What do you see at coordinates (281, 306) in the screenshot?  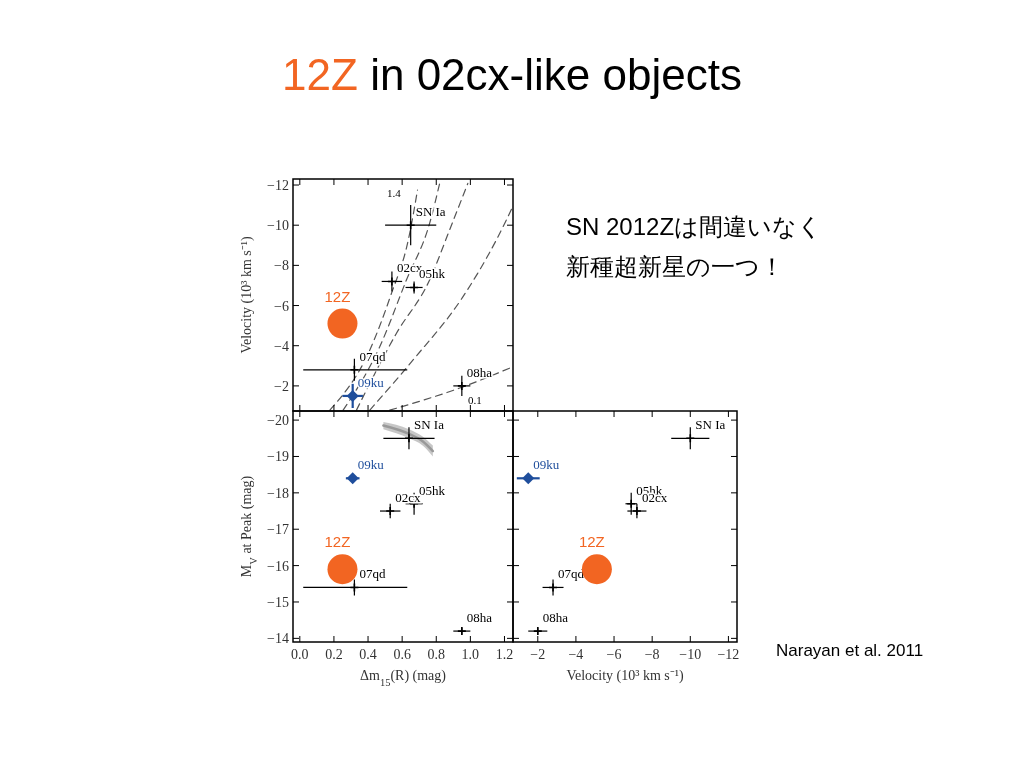 I see `y-tick-label: −6` at bounding box center [281, 306].